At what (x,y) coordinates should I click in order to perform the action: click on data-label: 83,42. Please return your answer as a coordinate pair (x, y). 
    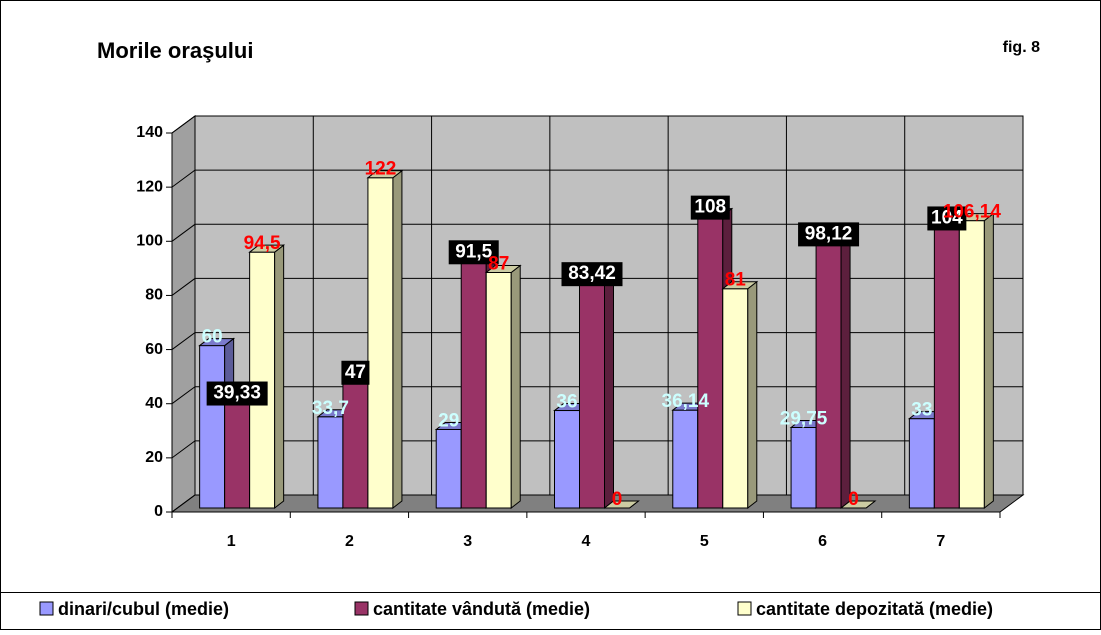
    Looking at the image, I should click on (592, 273).